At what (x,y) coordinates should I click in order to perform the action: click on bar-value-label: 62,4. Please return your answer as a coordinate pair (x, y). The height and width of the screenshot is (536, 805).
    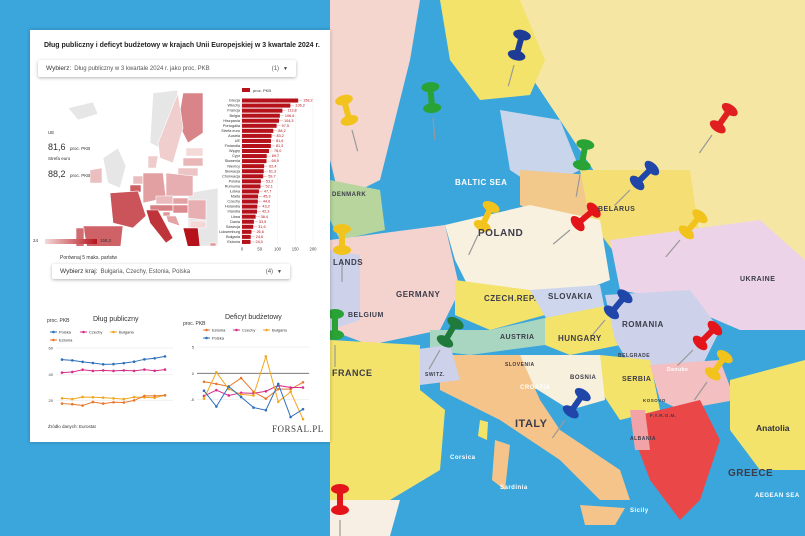
    Looking at the image, I should click on (272, 166).